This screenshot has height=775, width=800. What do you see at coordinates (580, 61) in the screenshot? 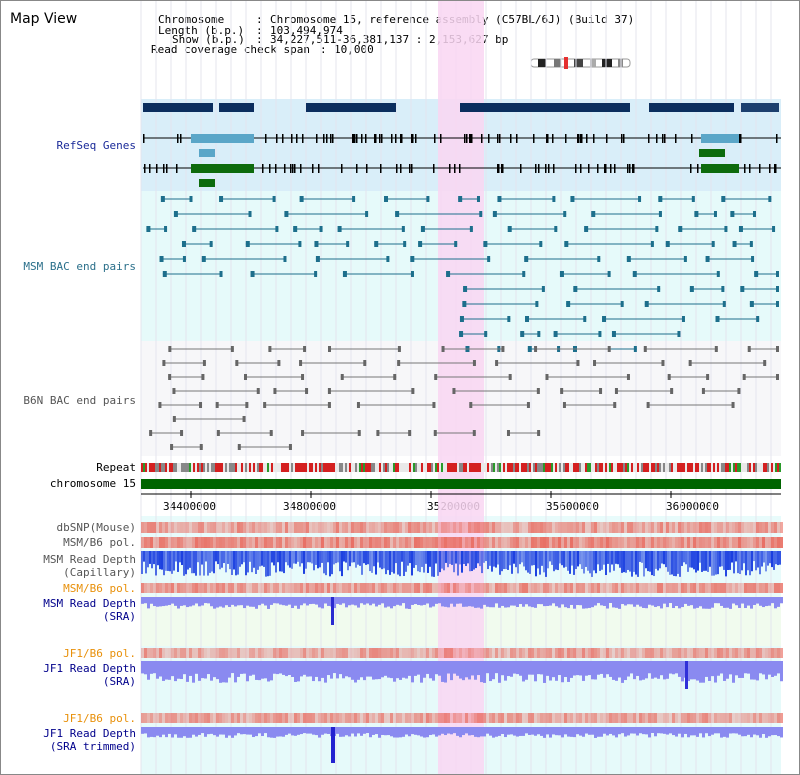
I see `chromosome-ideogram-icon` at bounding box center [580, 61].